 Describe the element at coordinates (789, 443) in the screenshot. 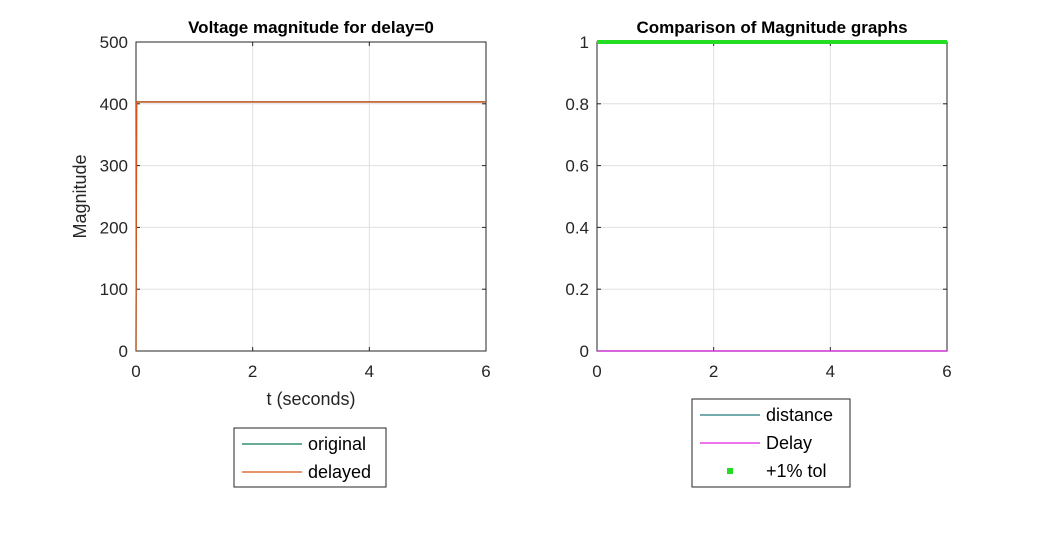

I see `legend-label: Delay` at that location.